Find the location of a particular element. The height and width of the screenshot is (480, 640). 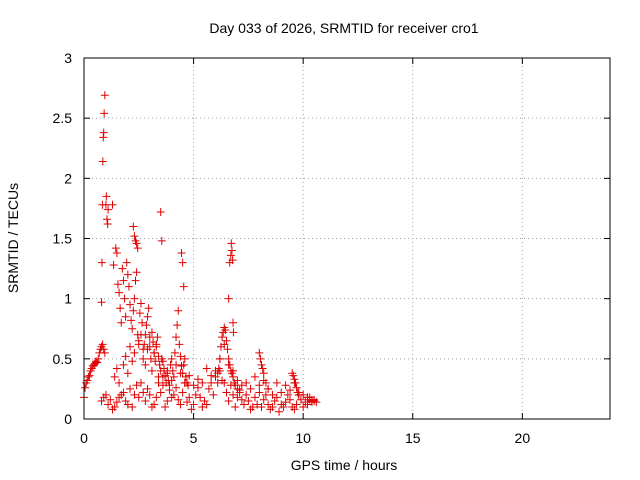

x-tick-label: 0 is located at coordinates (84, 438).